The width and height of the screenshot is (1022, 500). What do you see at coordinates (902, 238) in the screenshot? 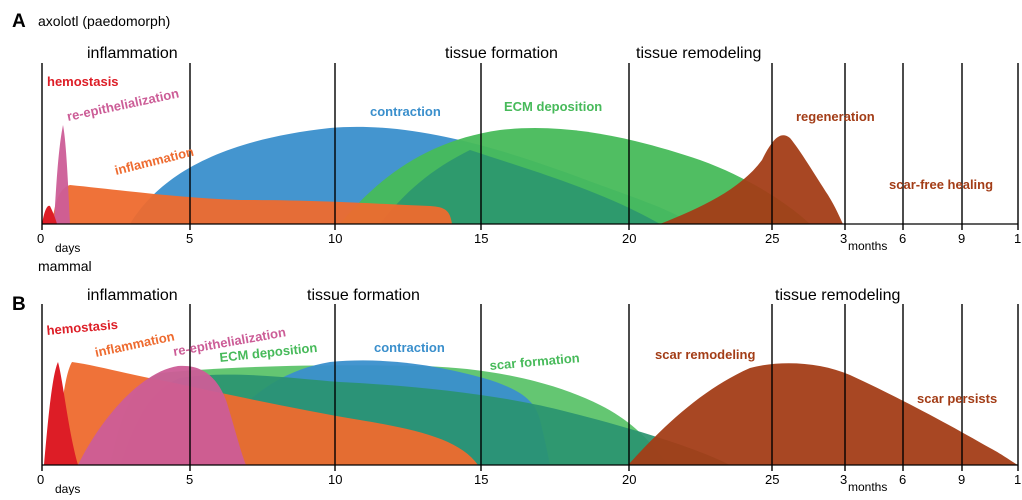
I see `tick-a-m6: 6` at bounding box center [902, 238].